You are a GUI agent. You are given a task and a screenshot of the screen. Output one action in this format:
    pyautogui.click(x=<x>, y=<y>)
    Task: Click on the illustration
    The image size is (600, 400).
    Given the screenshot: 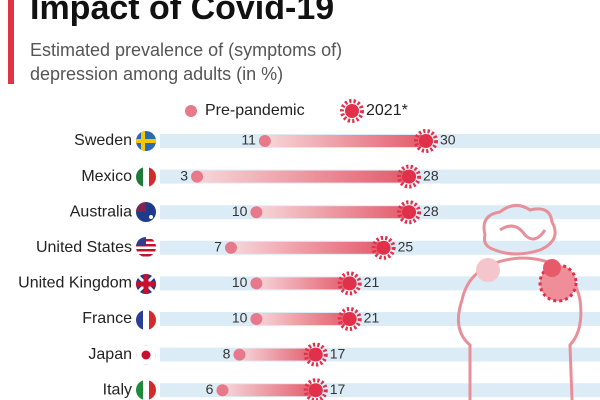 What is the action you would take?
    pyautogui.click(x=519, y=302)
    